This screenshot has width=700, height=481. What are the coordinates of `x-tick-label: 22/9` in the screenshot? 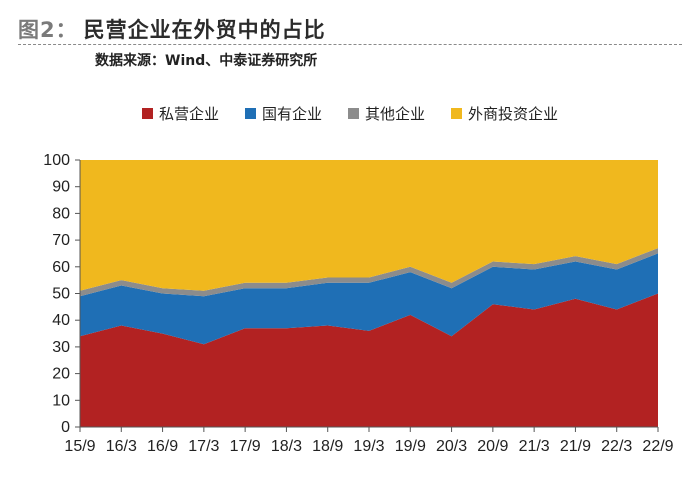 It's located at (657, 446).